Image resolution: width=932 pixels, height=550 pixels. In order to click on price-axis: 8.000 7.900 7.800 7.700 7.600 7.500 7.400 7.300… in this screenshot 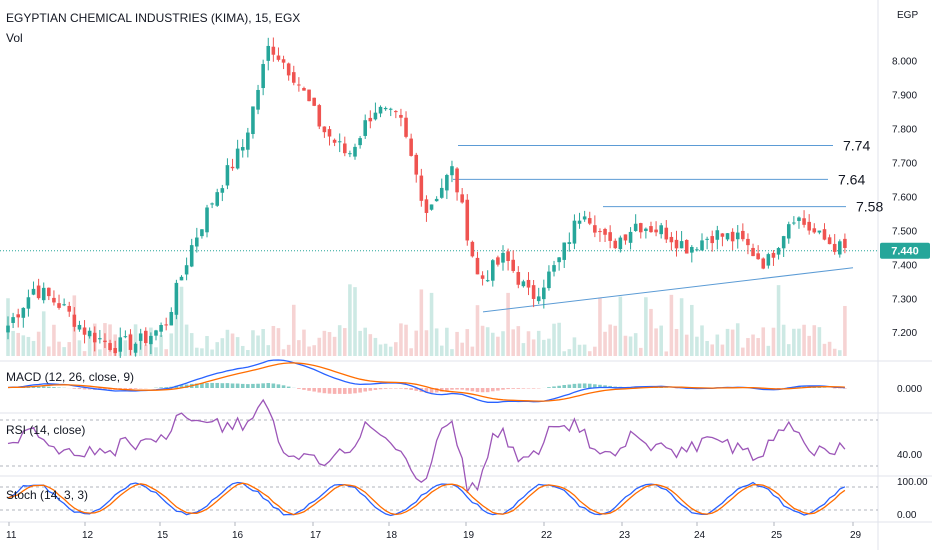, I will do `click(904, 198)`.